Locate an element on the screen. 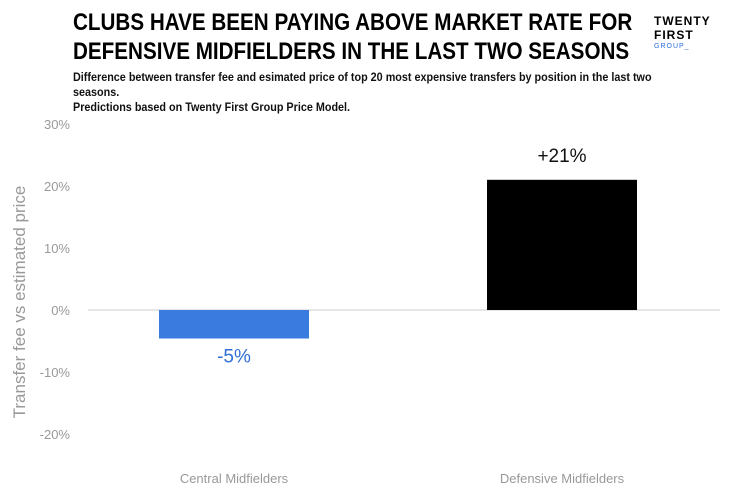 The width and height of the screenshot is (750, 499). bar-defensive-midfielders is located at coordinates (562, 244).